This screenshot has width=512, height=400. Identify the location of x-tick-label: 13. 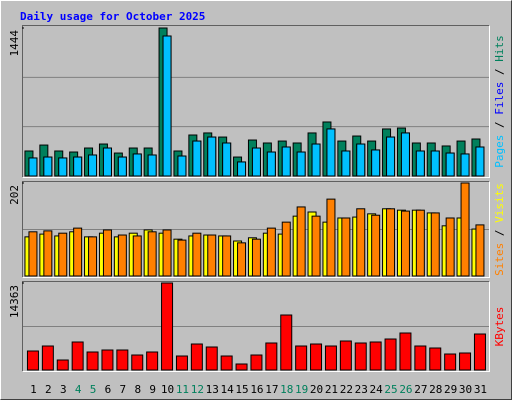
(212, 389).